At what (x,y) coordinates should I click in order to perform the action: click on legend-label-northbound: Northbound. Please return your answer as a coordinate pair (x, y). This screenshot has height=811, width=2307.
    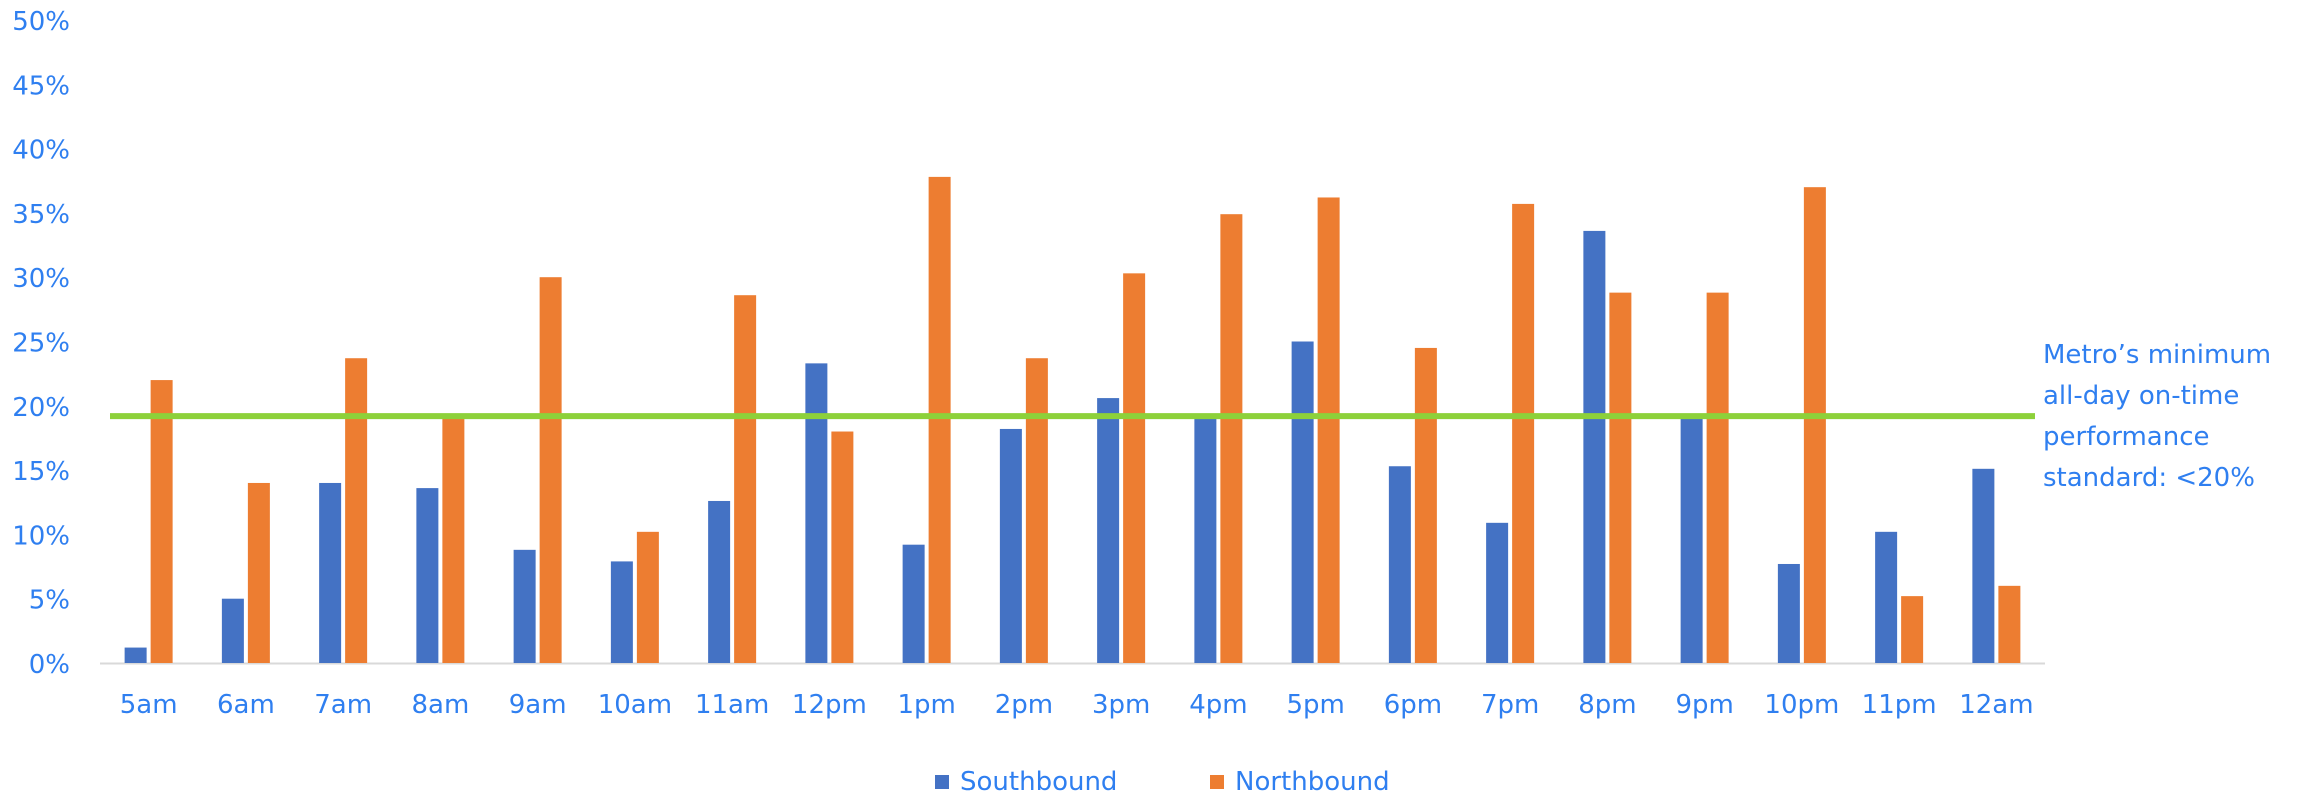
    Looking at the image, I should click on (1312, 782).